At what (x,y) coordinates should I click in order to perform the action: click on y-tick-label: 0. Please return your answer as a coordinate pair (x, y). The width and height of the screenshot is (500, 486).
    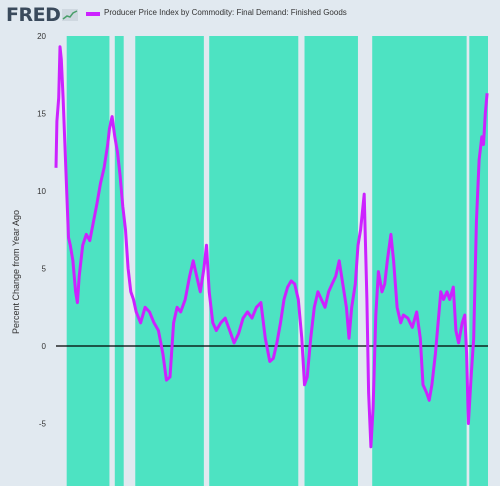
    Looking at the image, I should click on (44, 346).